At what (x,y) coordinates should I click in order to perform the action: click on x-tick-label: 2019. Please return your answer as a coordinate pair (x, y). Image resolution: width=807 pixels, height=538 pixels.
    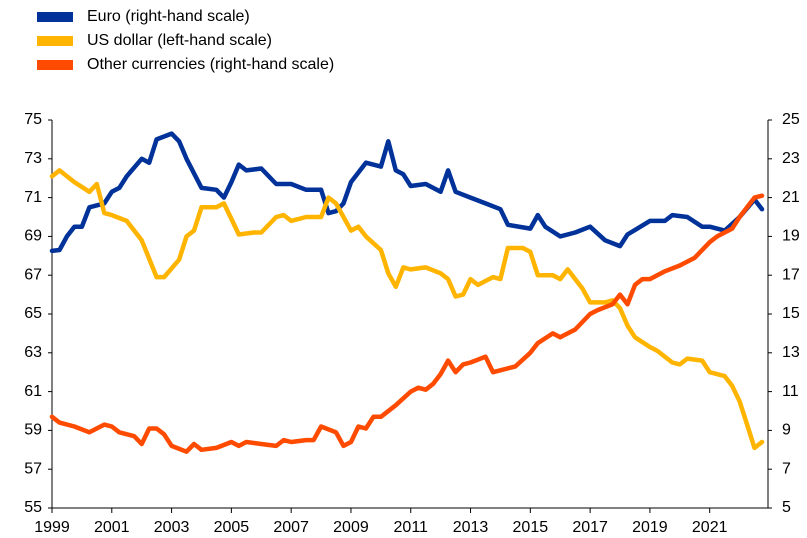
    Looking at the image, I should click on (650, 527).